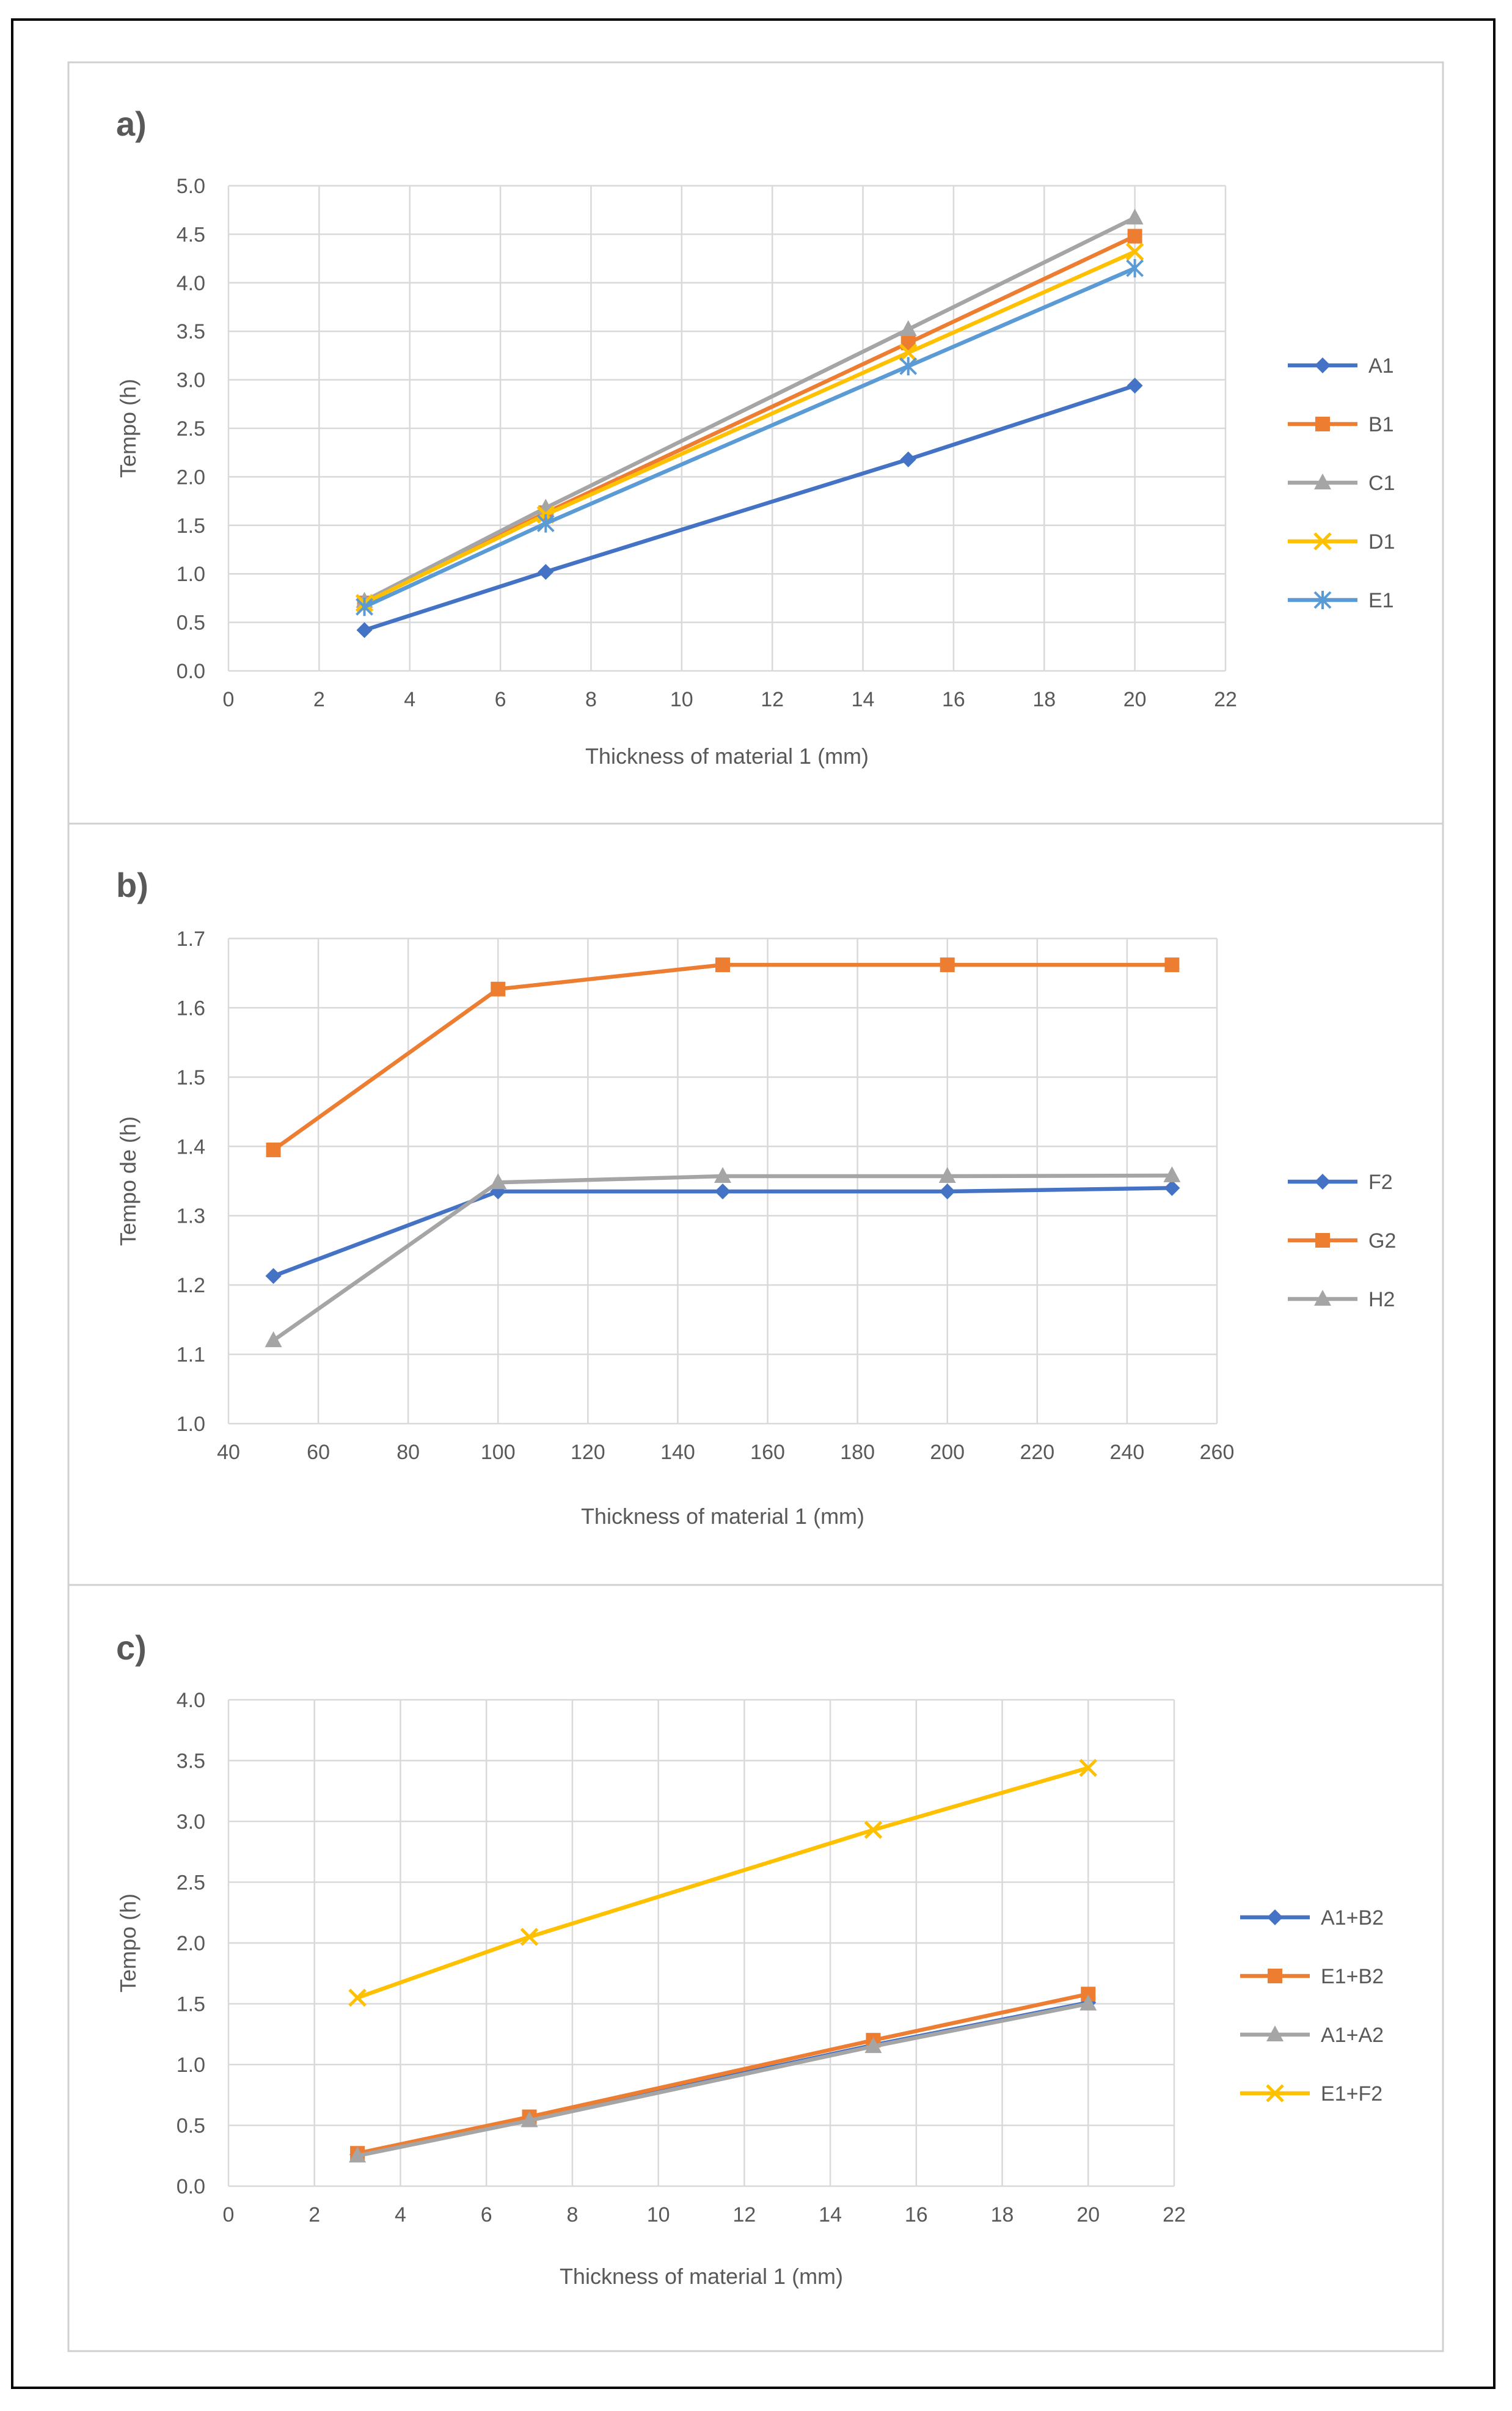  Describe the element at coordinates (723, 1057) in the screenshot. I see `series-G2` at that location.